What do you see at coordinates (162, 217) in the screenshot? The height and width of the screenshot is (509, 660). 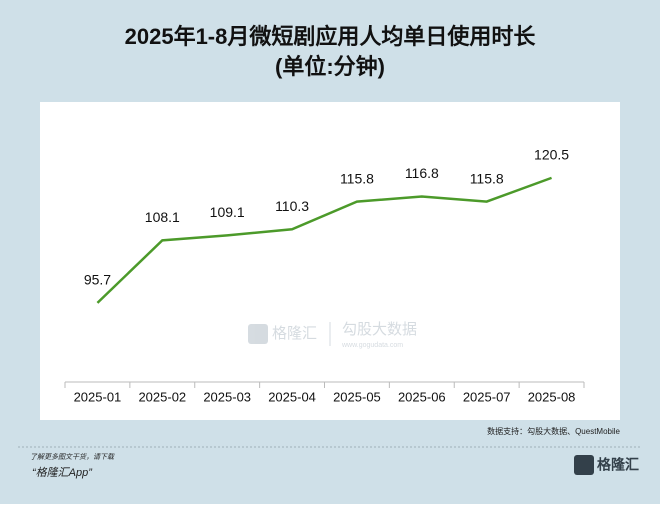 I see `data-label: 108.1` at bounding box center [162, 217].